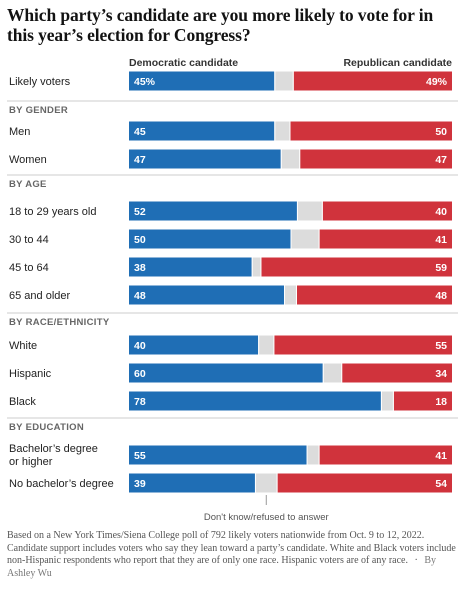 The height and width of the screenshot is (600, 465). I want to click on label-republican: 50, so click(441, 132).